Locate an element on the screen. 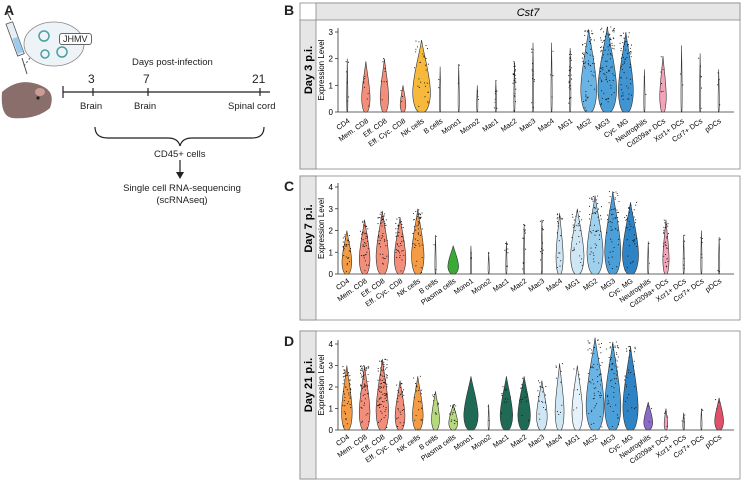 The height and width of the screenshot is (489, 744). tissue-day-3: Brain is located at coordinates (91, 106).